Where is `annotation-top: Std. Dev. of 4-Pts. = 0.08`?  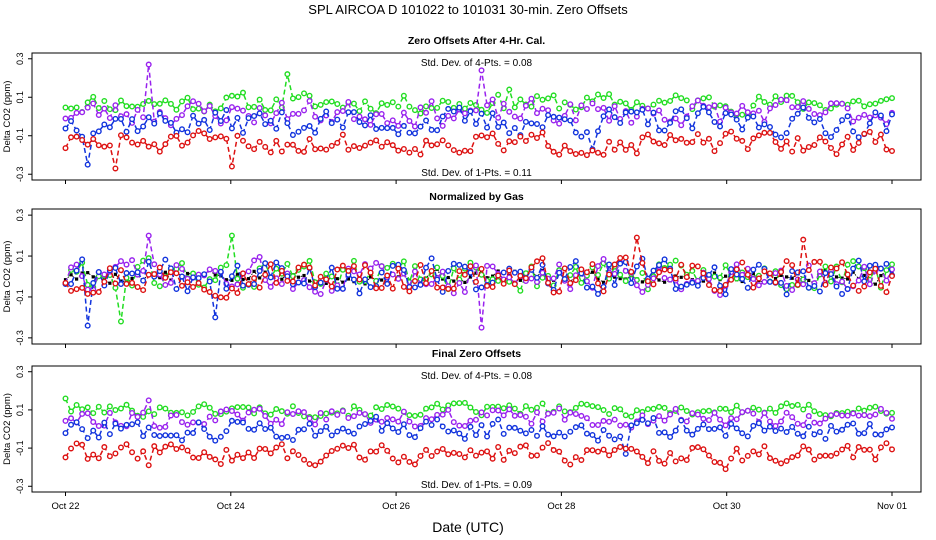 annotation-top: Std. Dev. of 4-Pts. = 0.08 is located at coordinates (477, 376).